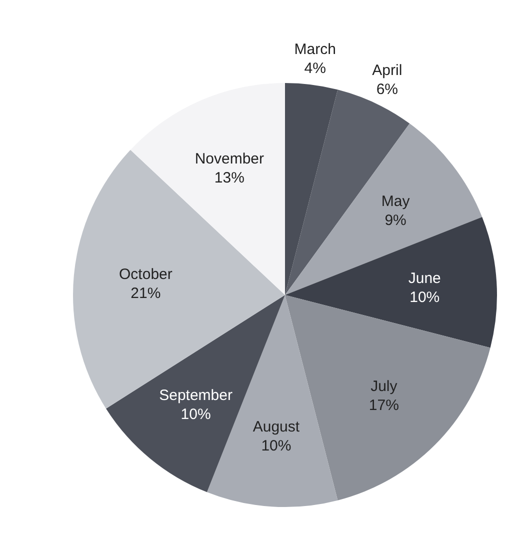  Describe the element at coordinates (229, 178) in the screenshot. I see `data-label: 13%` at that location.